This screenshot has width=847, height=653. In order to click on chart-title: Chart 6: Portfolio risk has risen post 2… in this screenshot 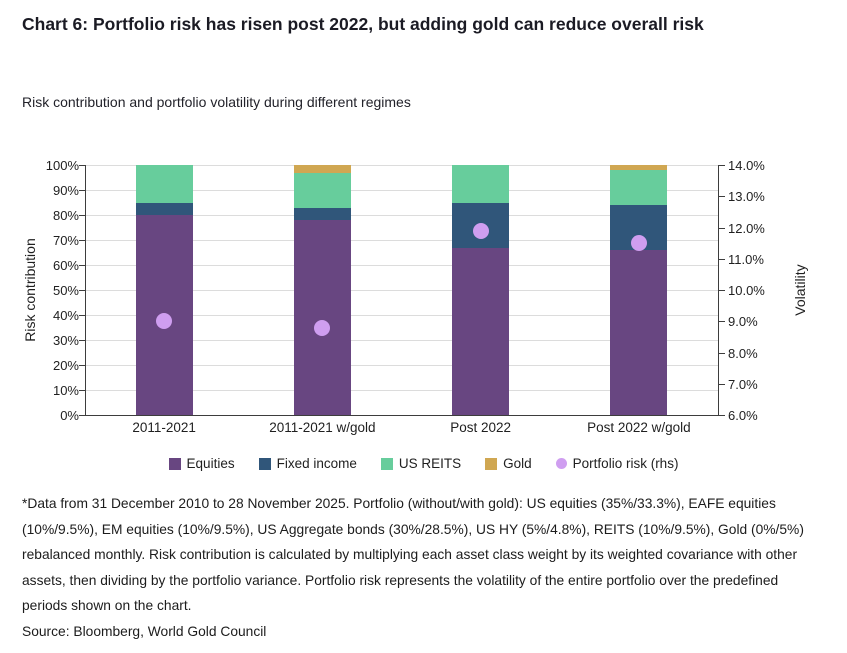, I will do `click(363, 24)`.